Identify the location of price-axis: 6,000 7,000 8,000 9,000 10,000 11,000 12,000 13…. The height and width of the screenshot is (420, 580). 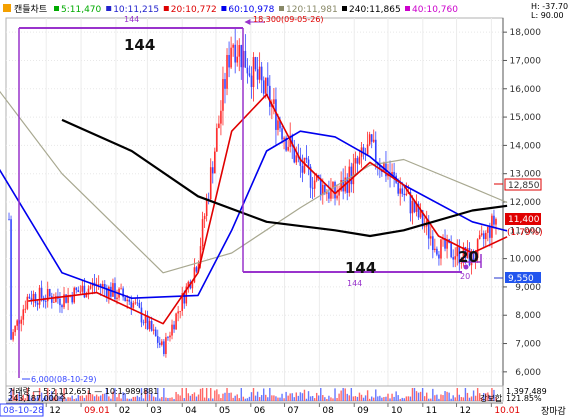
(522, 203).